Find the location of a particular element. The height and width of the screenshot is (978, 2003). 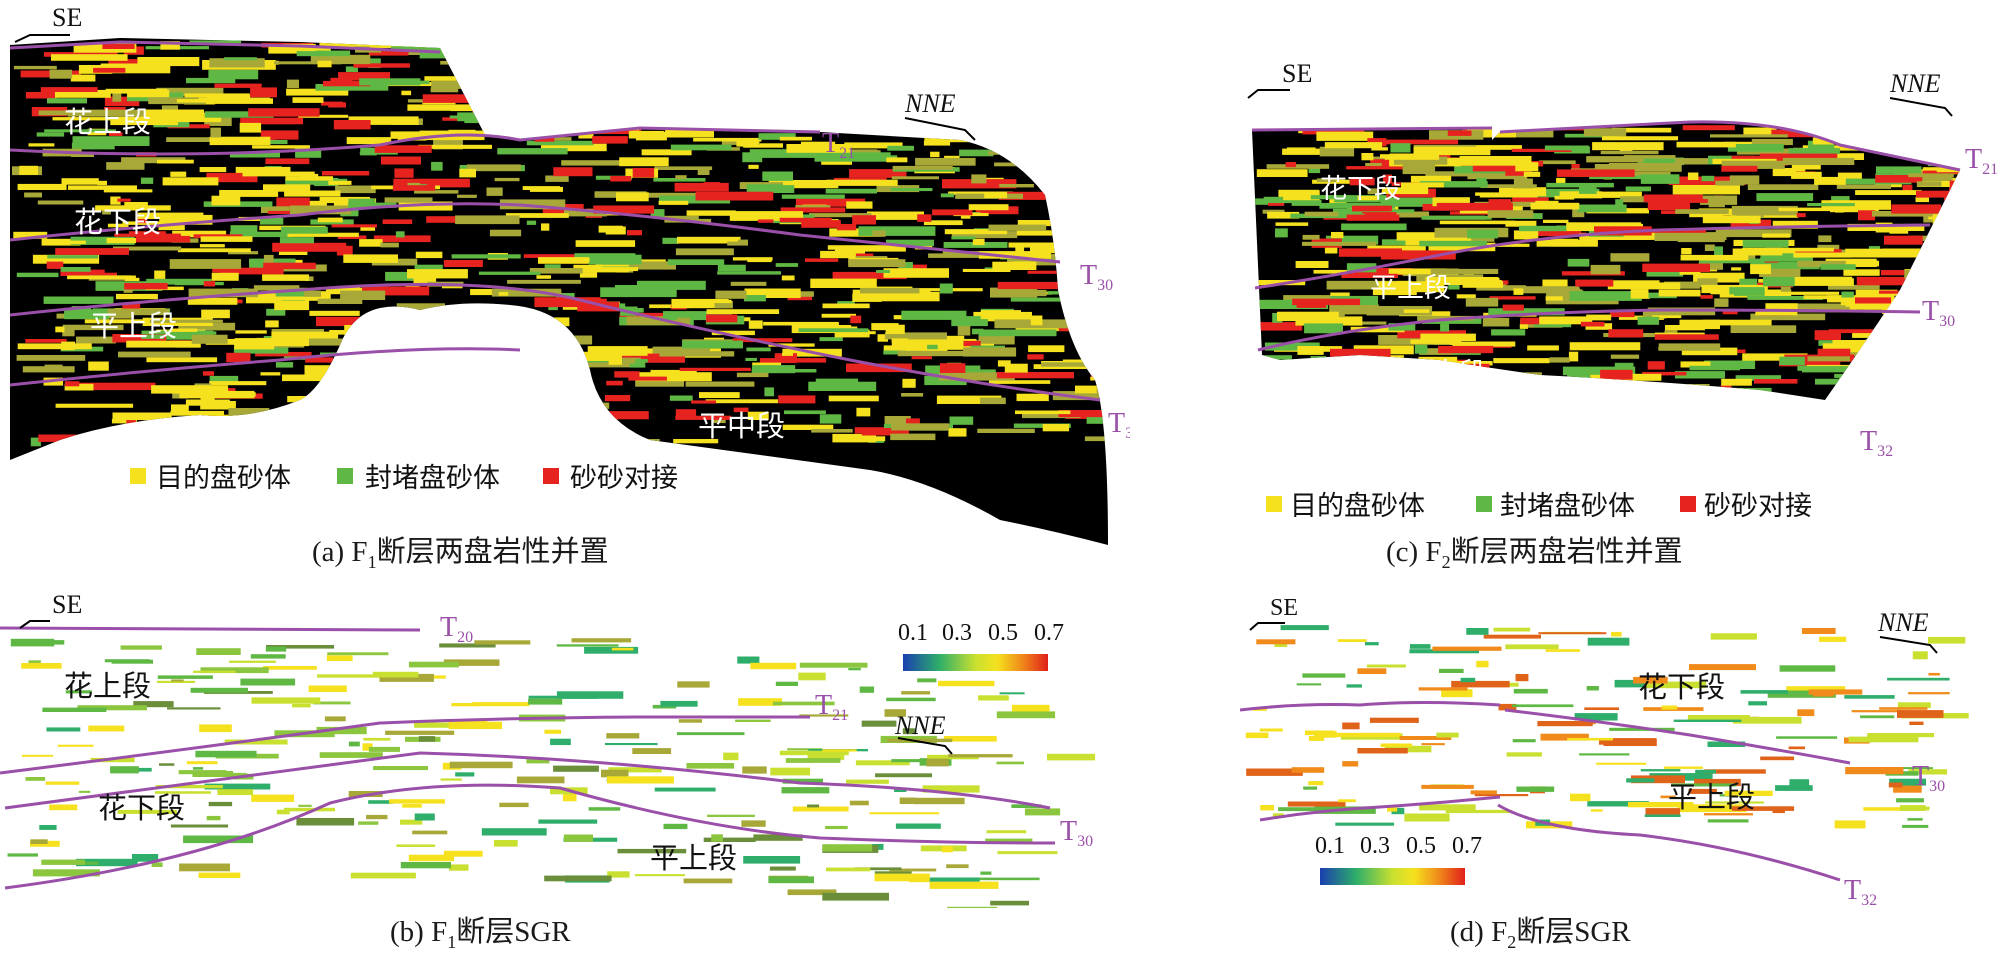

legend-label-contact: 砂砂对接 is located at coordinates (1758, 506).